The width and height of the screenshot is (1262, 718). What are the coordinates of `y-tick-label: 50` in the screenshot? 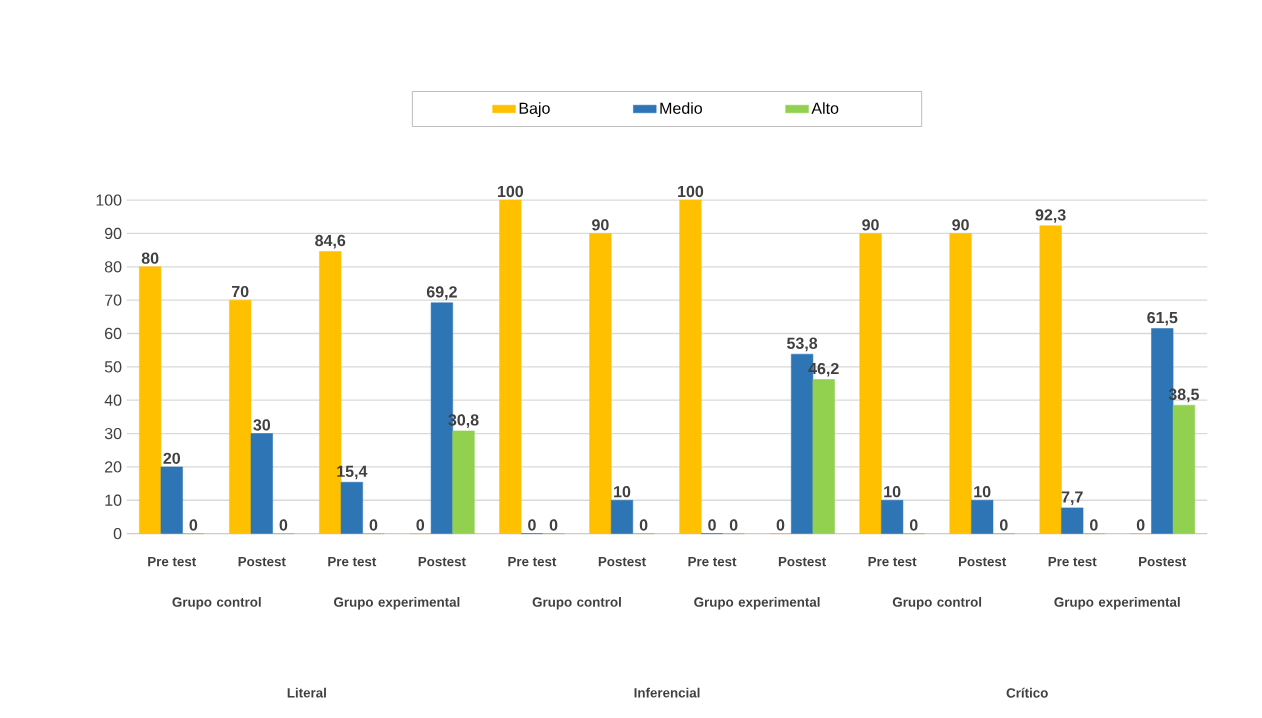 It's located at (113, 367).